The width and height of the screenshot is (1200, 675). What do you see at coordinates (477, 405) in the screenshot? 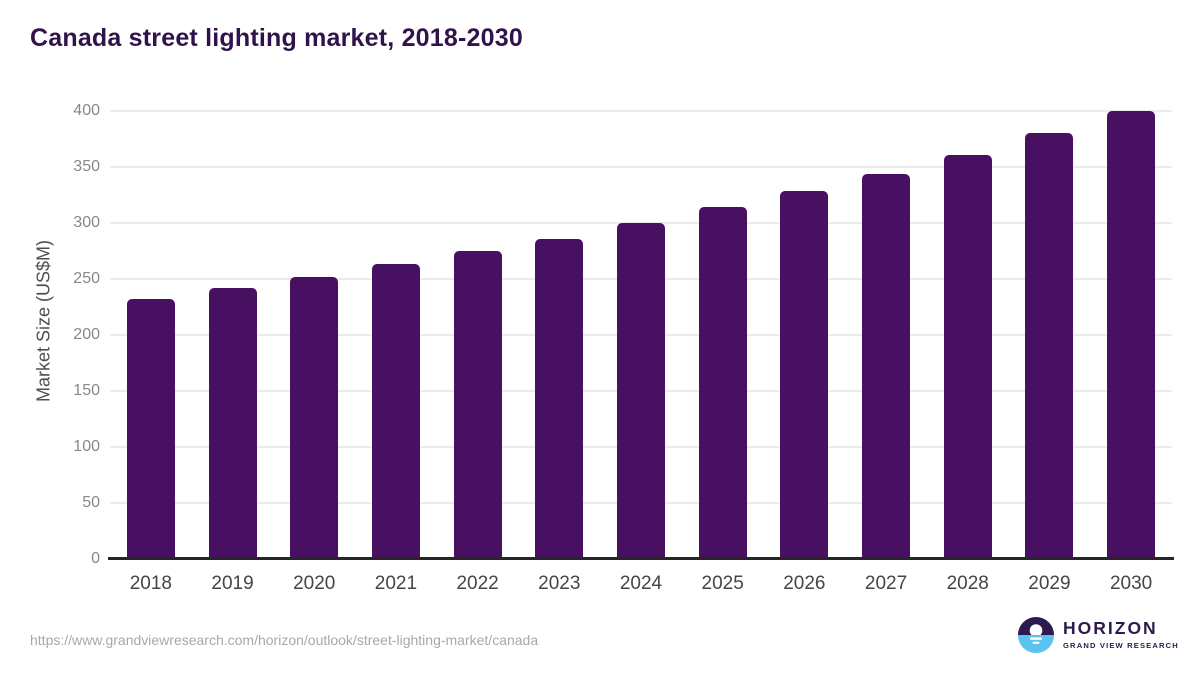
I see `bar-2022` at bounding box center [477, 405].